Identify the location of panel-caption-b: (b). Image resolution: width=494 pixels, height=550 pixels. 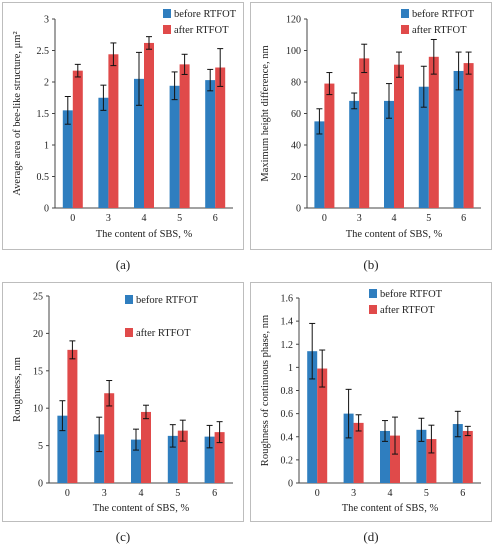
(371, 264).